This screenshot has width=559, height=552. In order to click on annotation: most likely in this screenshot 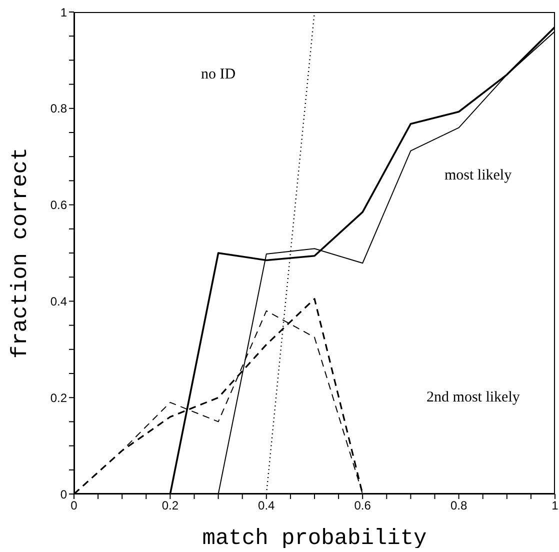, I will do `click(478, 175)`.